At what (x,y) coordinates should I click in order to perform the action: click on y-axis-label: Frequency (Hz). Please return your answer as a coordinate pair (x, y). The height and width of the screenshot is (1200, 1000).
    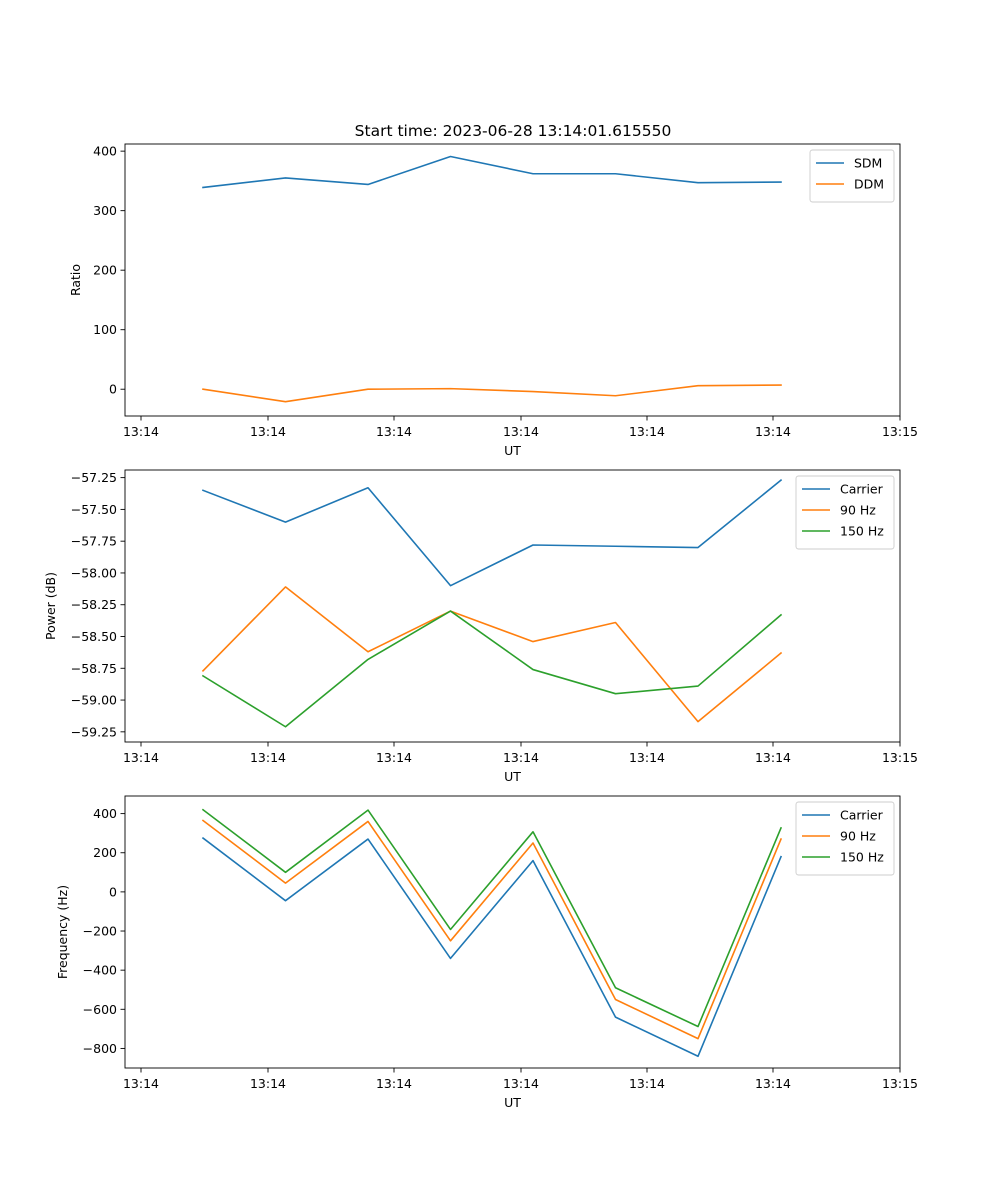
    Looking at the image, I should click on (62, 932).